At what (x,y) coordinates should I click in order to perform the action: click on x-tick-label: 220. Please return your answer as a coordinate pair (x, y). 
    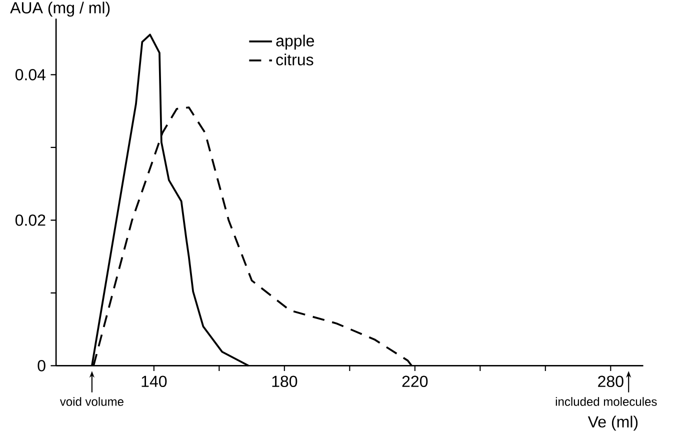
    Looking at the image, I should click on (415, 381).